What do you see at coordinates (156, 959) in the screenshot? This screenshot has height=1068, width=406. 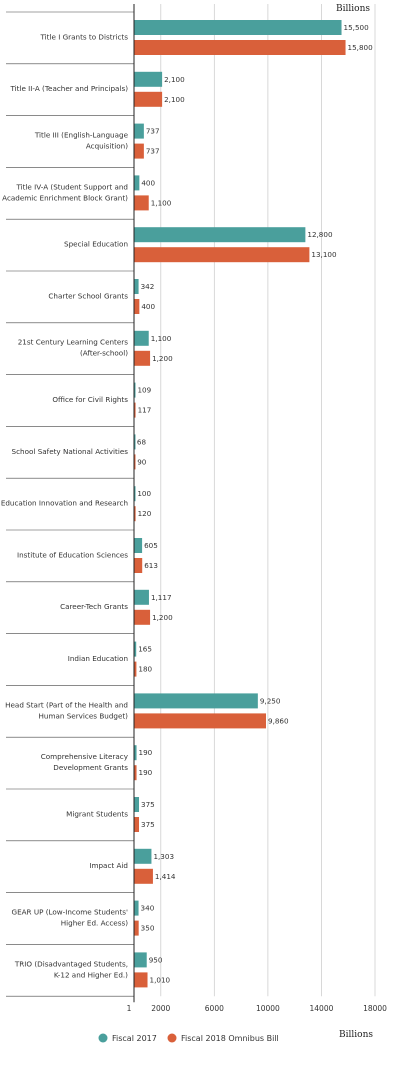 I see `value-label: 950` at bounding box center [156, 959].